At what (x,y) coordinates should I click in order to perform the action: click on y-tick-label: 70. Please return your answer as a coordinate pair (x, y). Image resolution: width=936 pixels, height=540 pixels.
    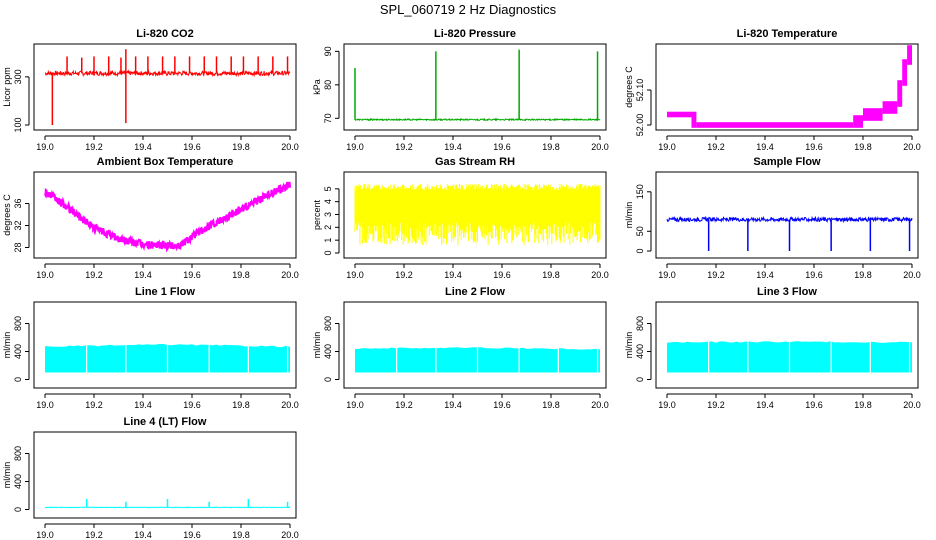
    Looking at the image, I should click on (328, 118).